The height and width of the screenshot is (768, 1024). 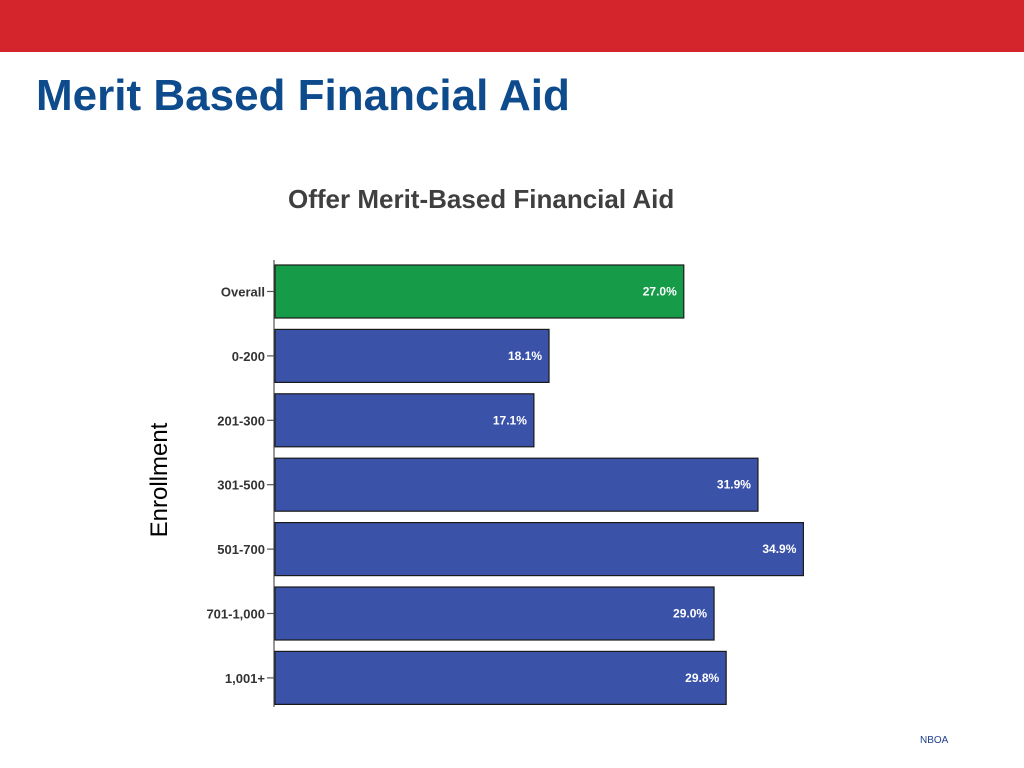 What do you see at coordinates (779, 549) in the screenshot?
I see `data-label-4: 34.9%` at bounding box center [779, 549].